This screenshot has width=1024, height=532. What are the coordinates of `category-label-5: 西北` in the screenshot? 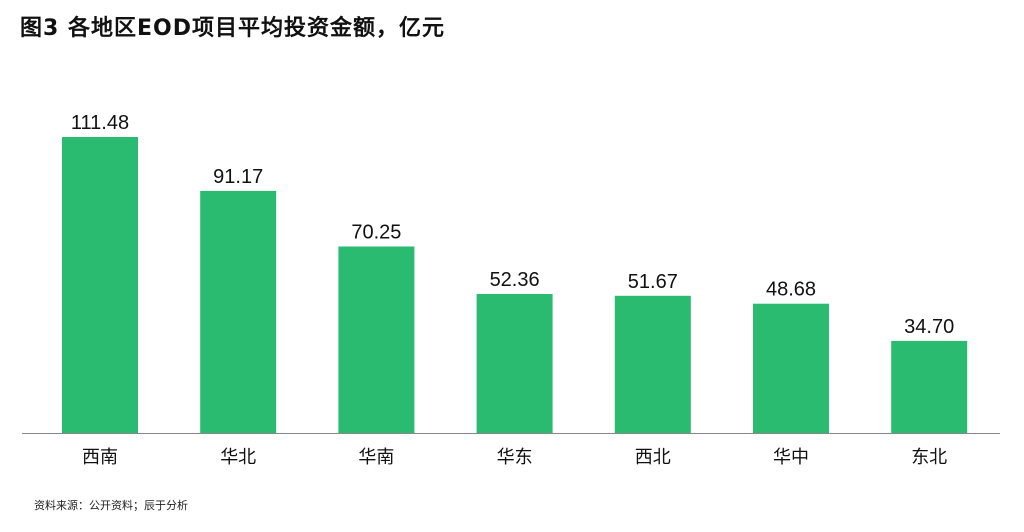 It's located at (653, 457).